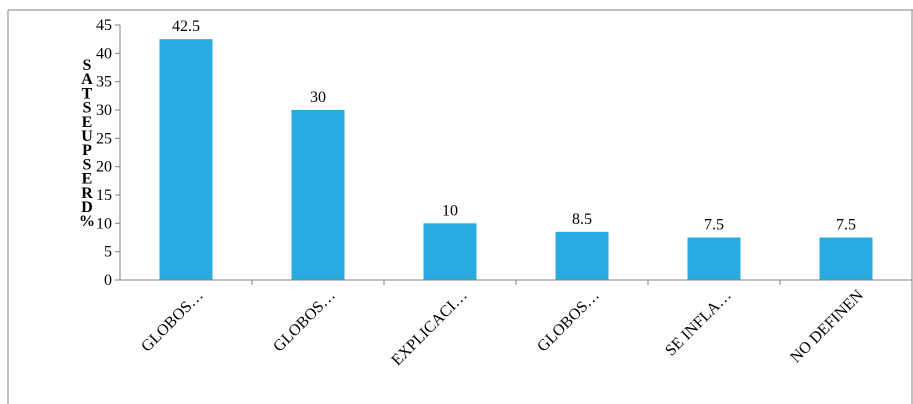  I want to click on y-tick-label: 20, so click(104, 167).